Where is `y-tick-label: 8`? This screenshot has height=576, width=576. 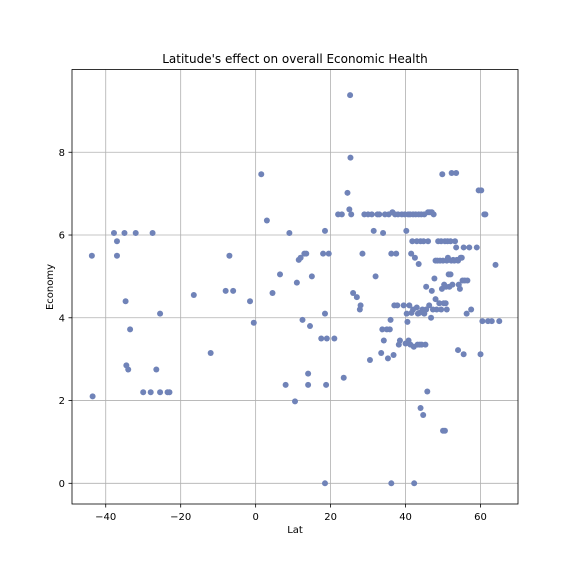 y-tick-label: 8 is located at coordinates (62, 153).